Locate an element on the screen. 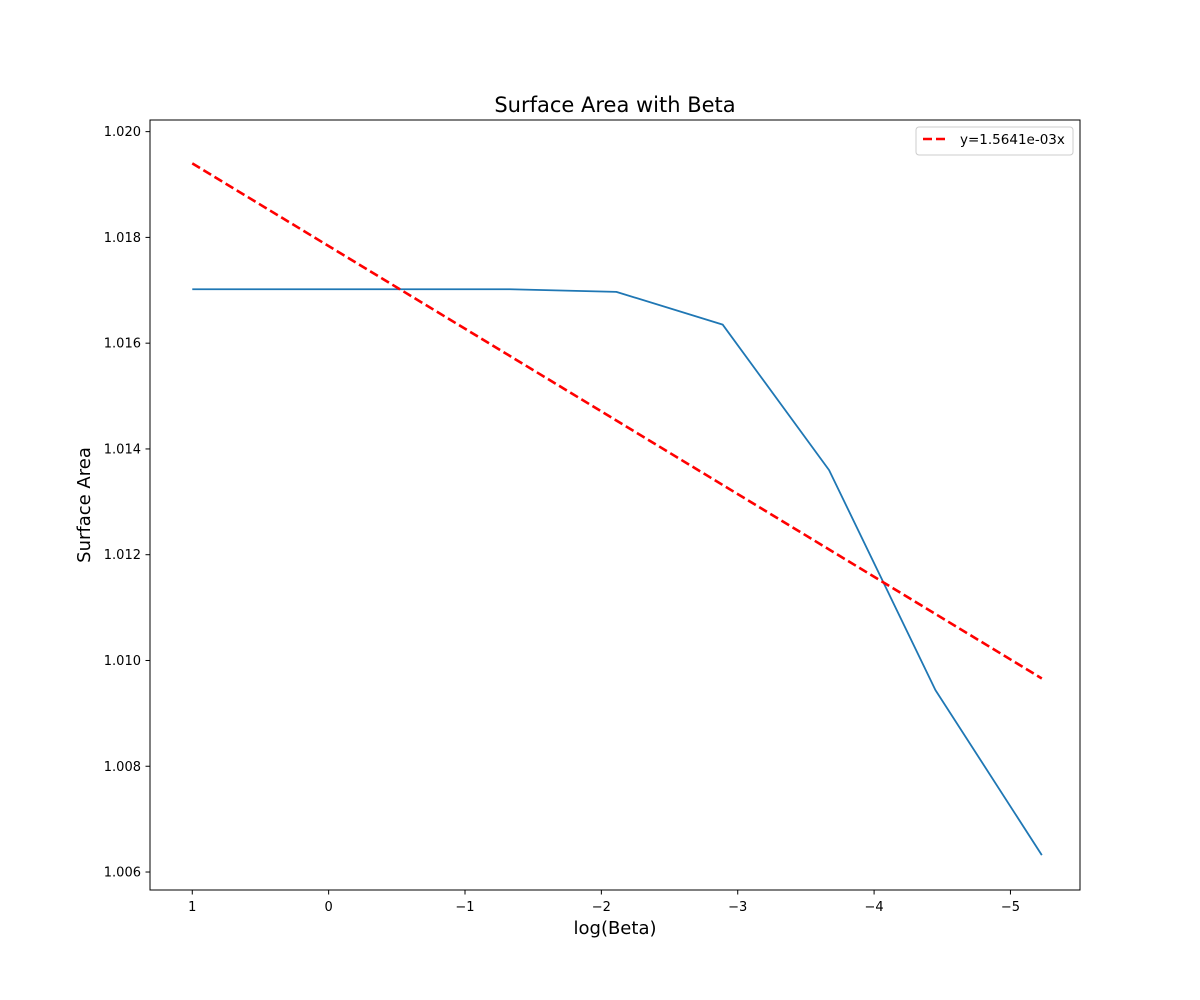  x-tick-label: 1 is located at coordinates (192, 907).